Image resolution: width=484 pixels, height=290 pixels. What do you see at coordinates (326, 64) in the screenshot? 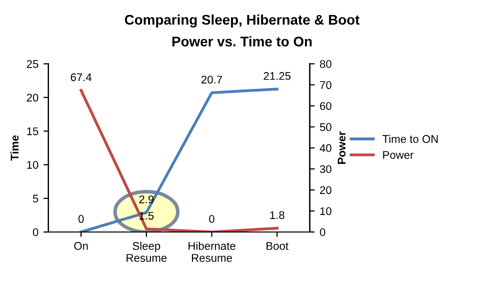
I see `y2-tick-label: 80` at bounding box center [326, 64].